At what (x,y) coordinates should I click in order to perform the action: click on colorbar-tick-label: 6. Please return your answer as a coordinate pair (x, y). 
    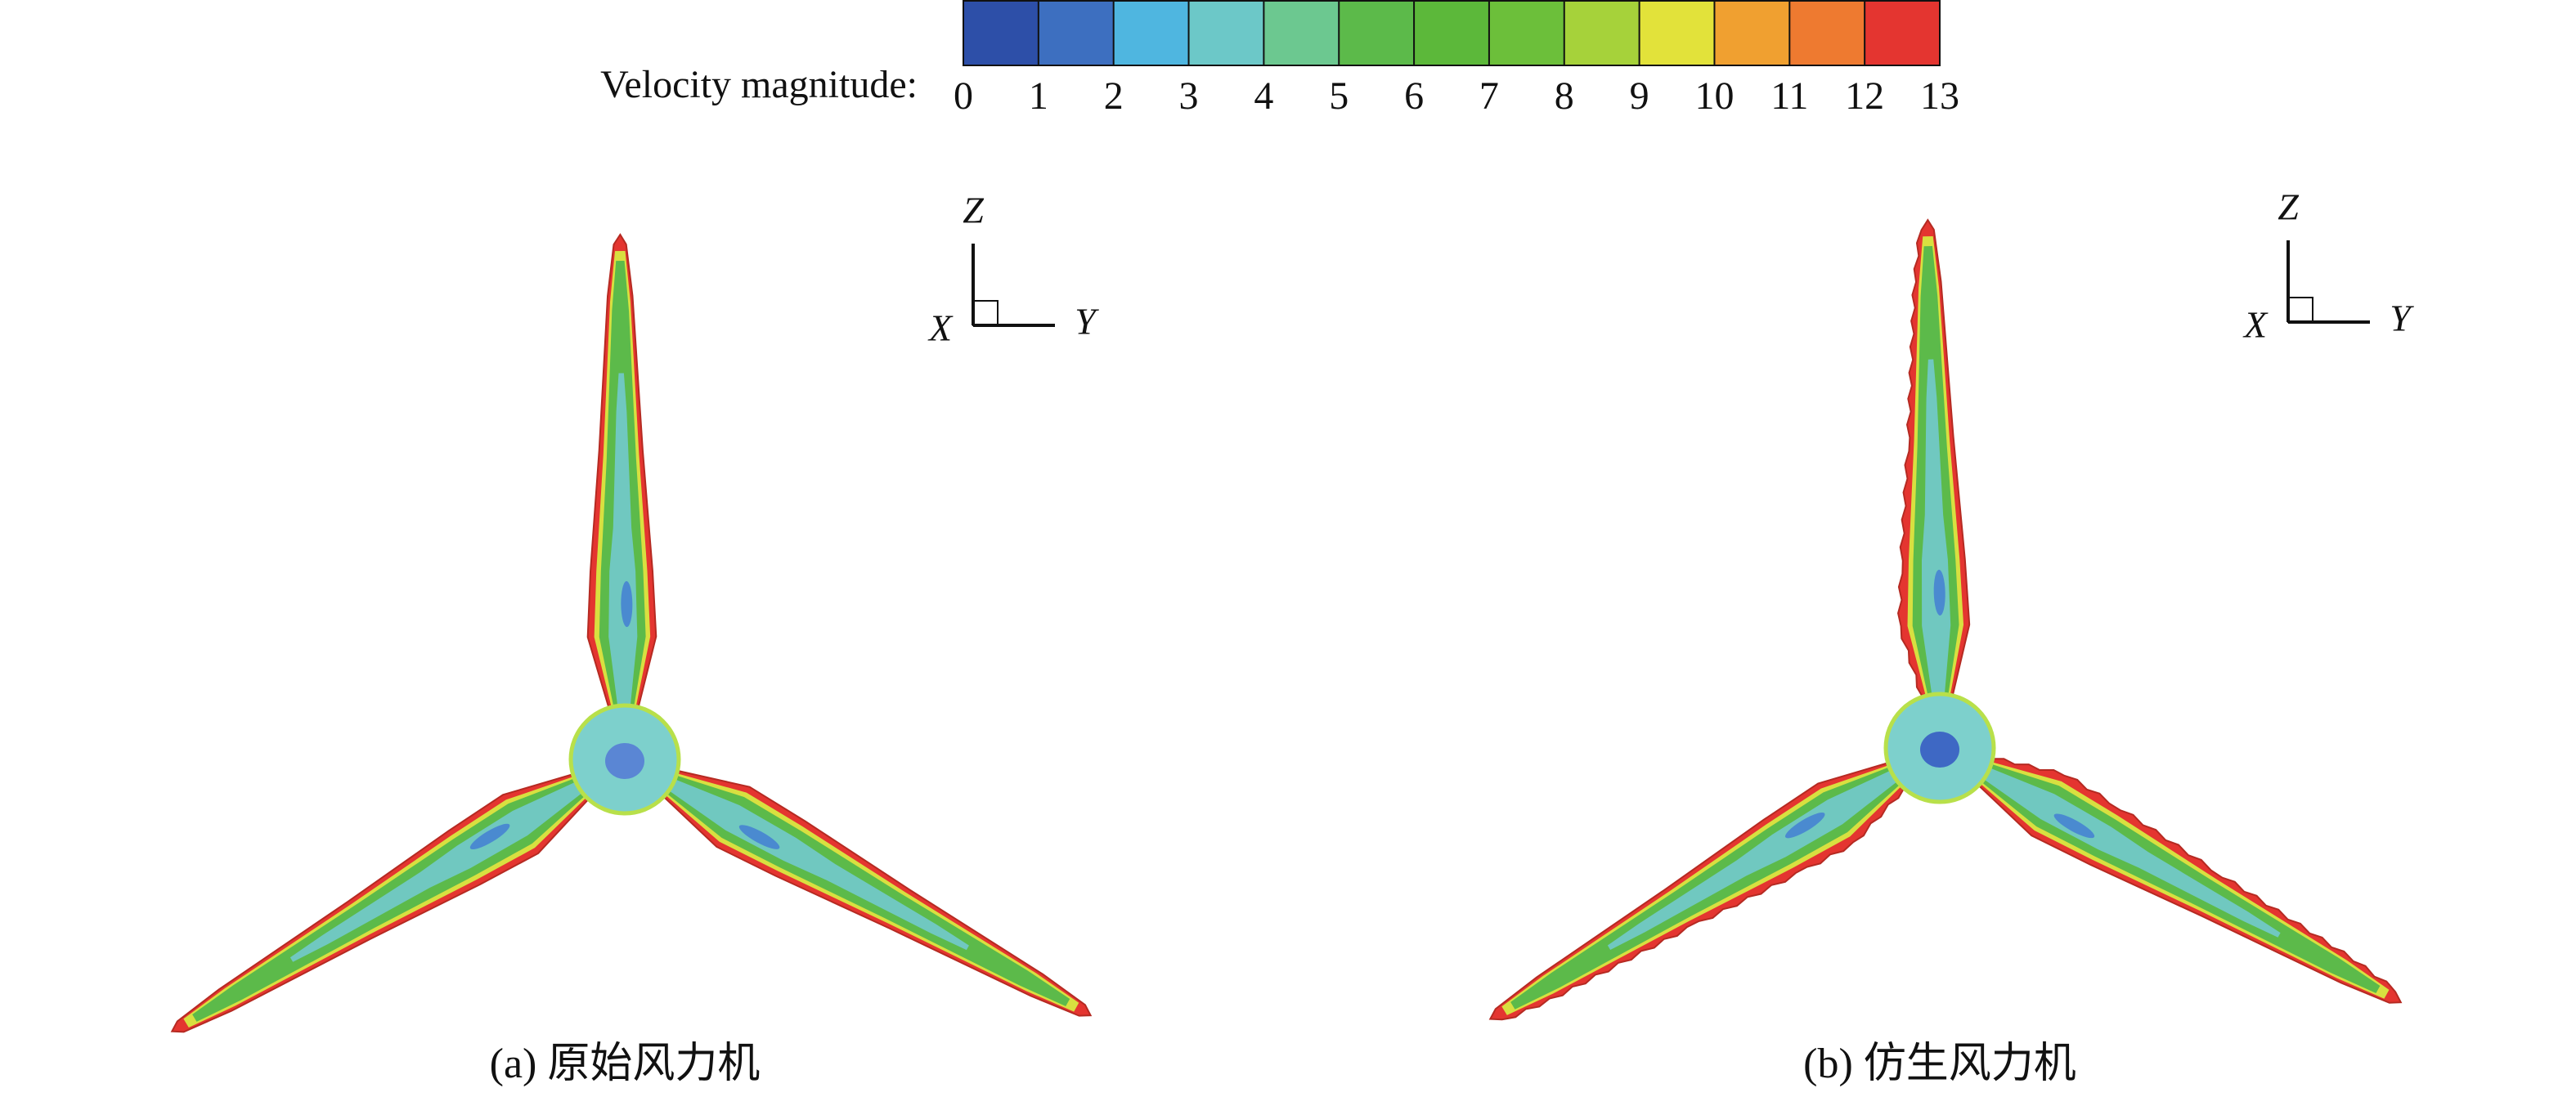
    Looking at the image, I should click on (1414, 96).